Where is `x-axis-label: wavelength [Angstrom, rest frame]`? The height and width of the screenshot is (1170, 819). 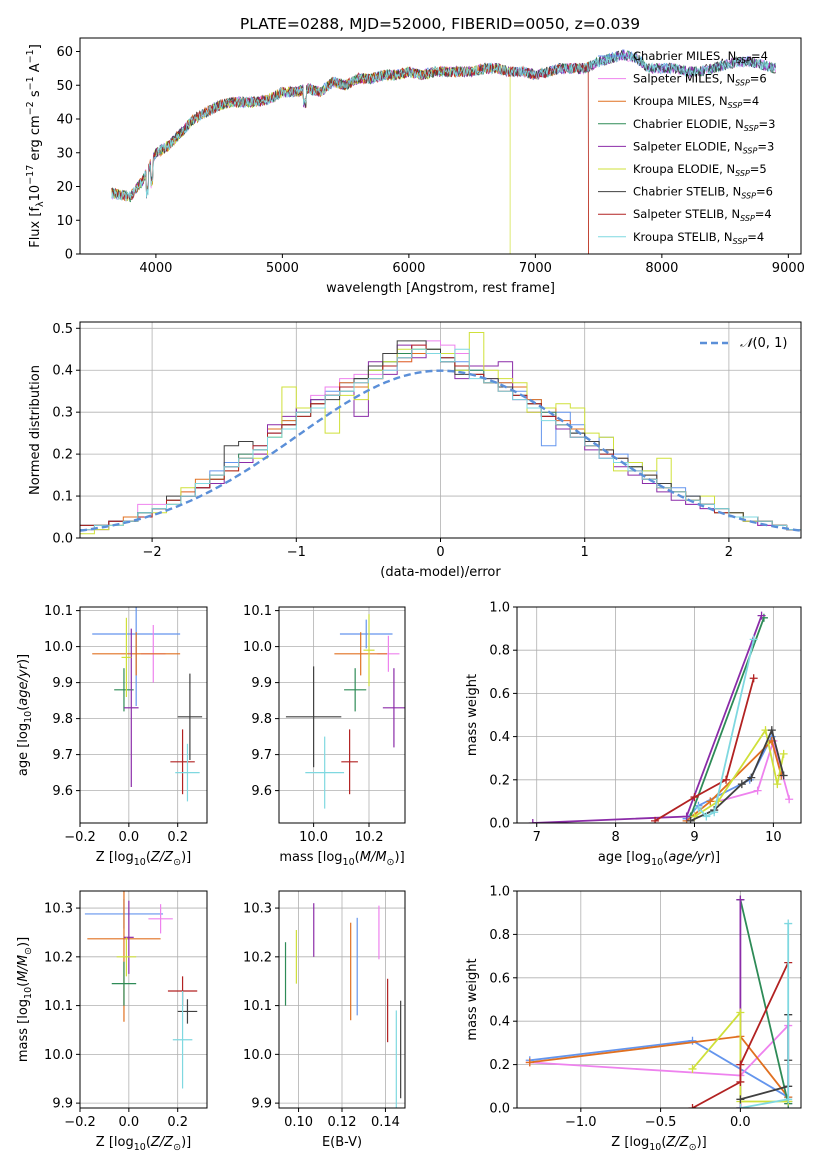
x-axis-label: wavelength [Angstrom, rest frame] is located at coordinates (440, 288).